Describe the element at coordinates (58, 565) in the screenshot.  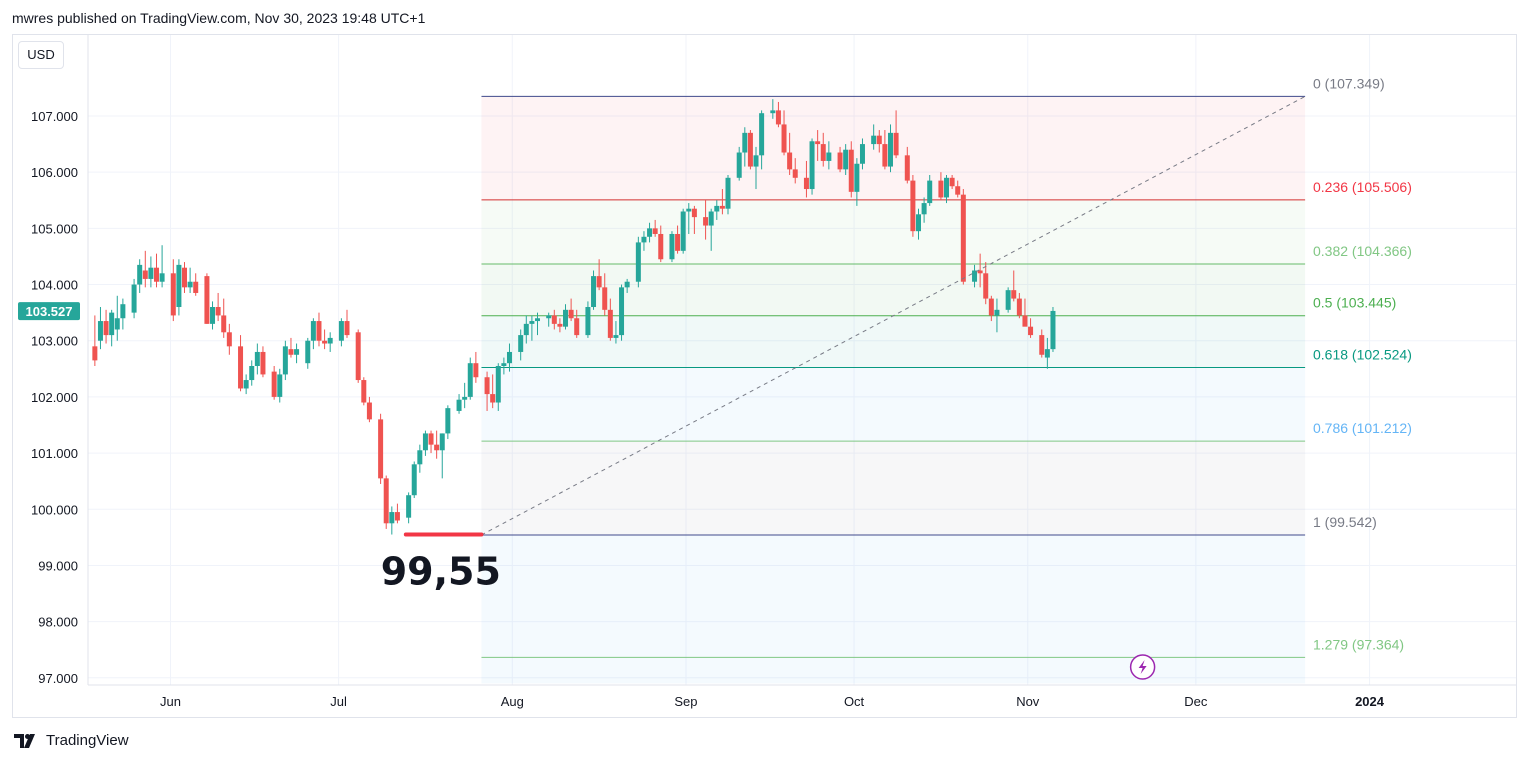
I see `y-tick-label: 99.000` at that location.